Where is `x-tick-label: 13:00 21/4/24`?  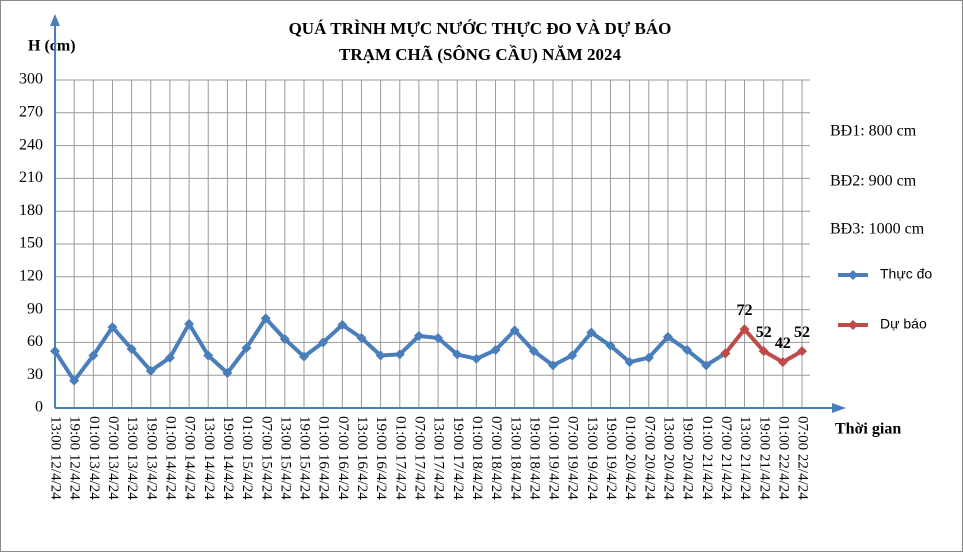 x-tick-label: 13:00 21/4/24 is located at coordinates (745, 458).